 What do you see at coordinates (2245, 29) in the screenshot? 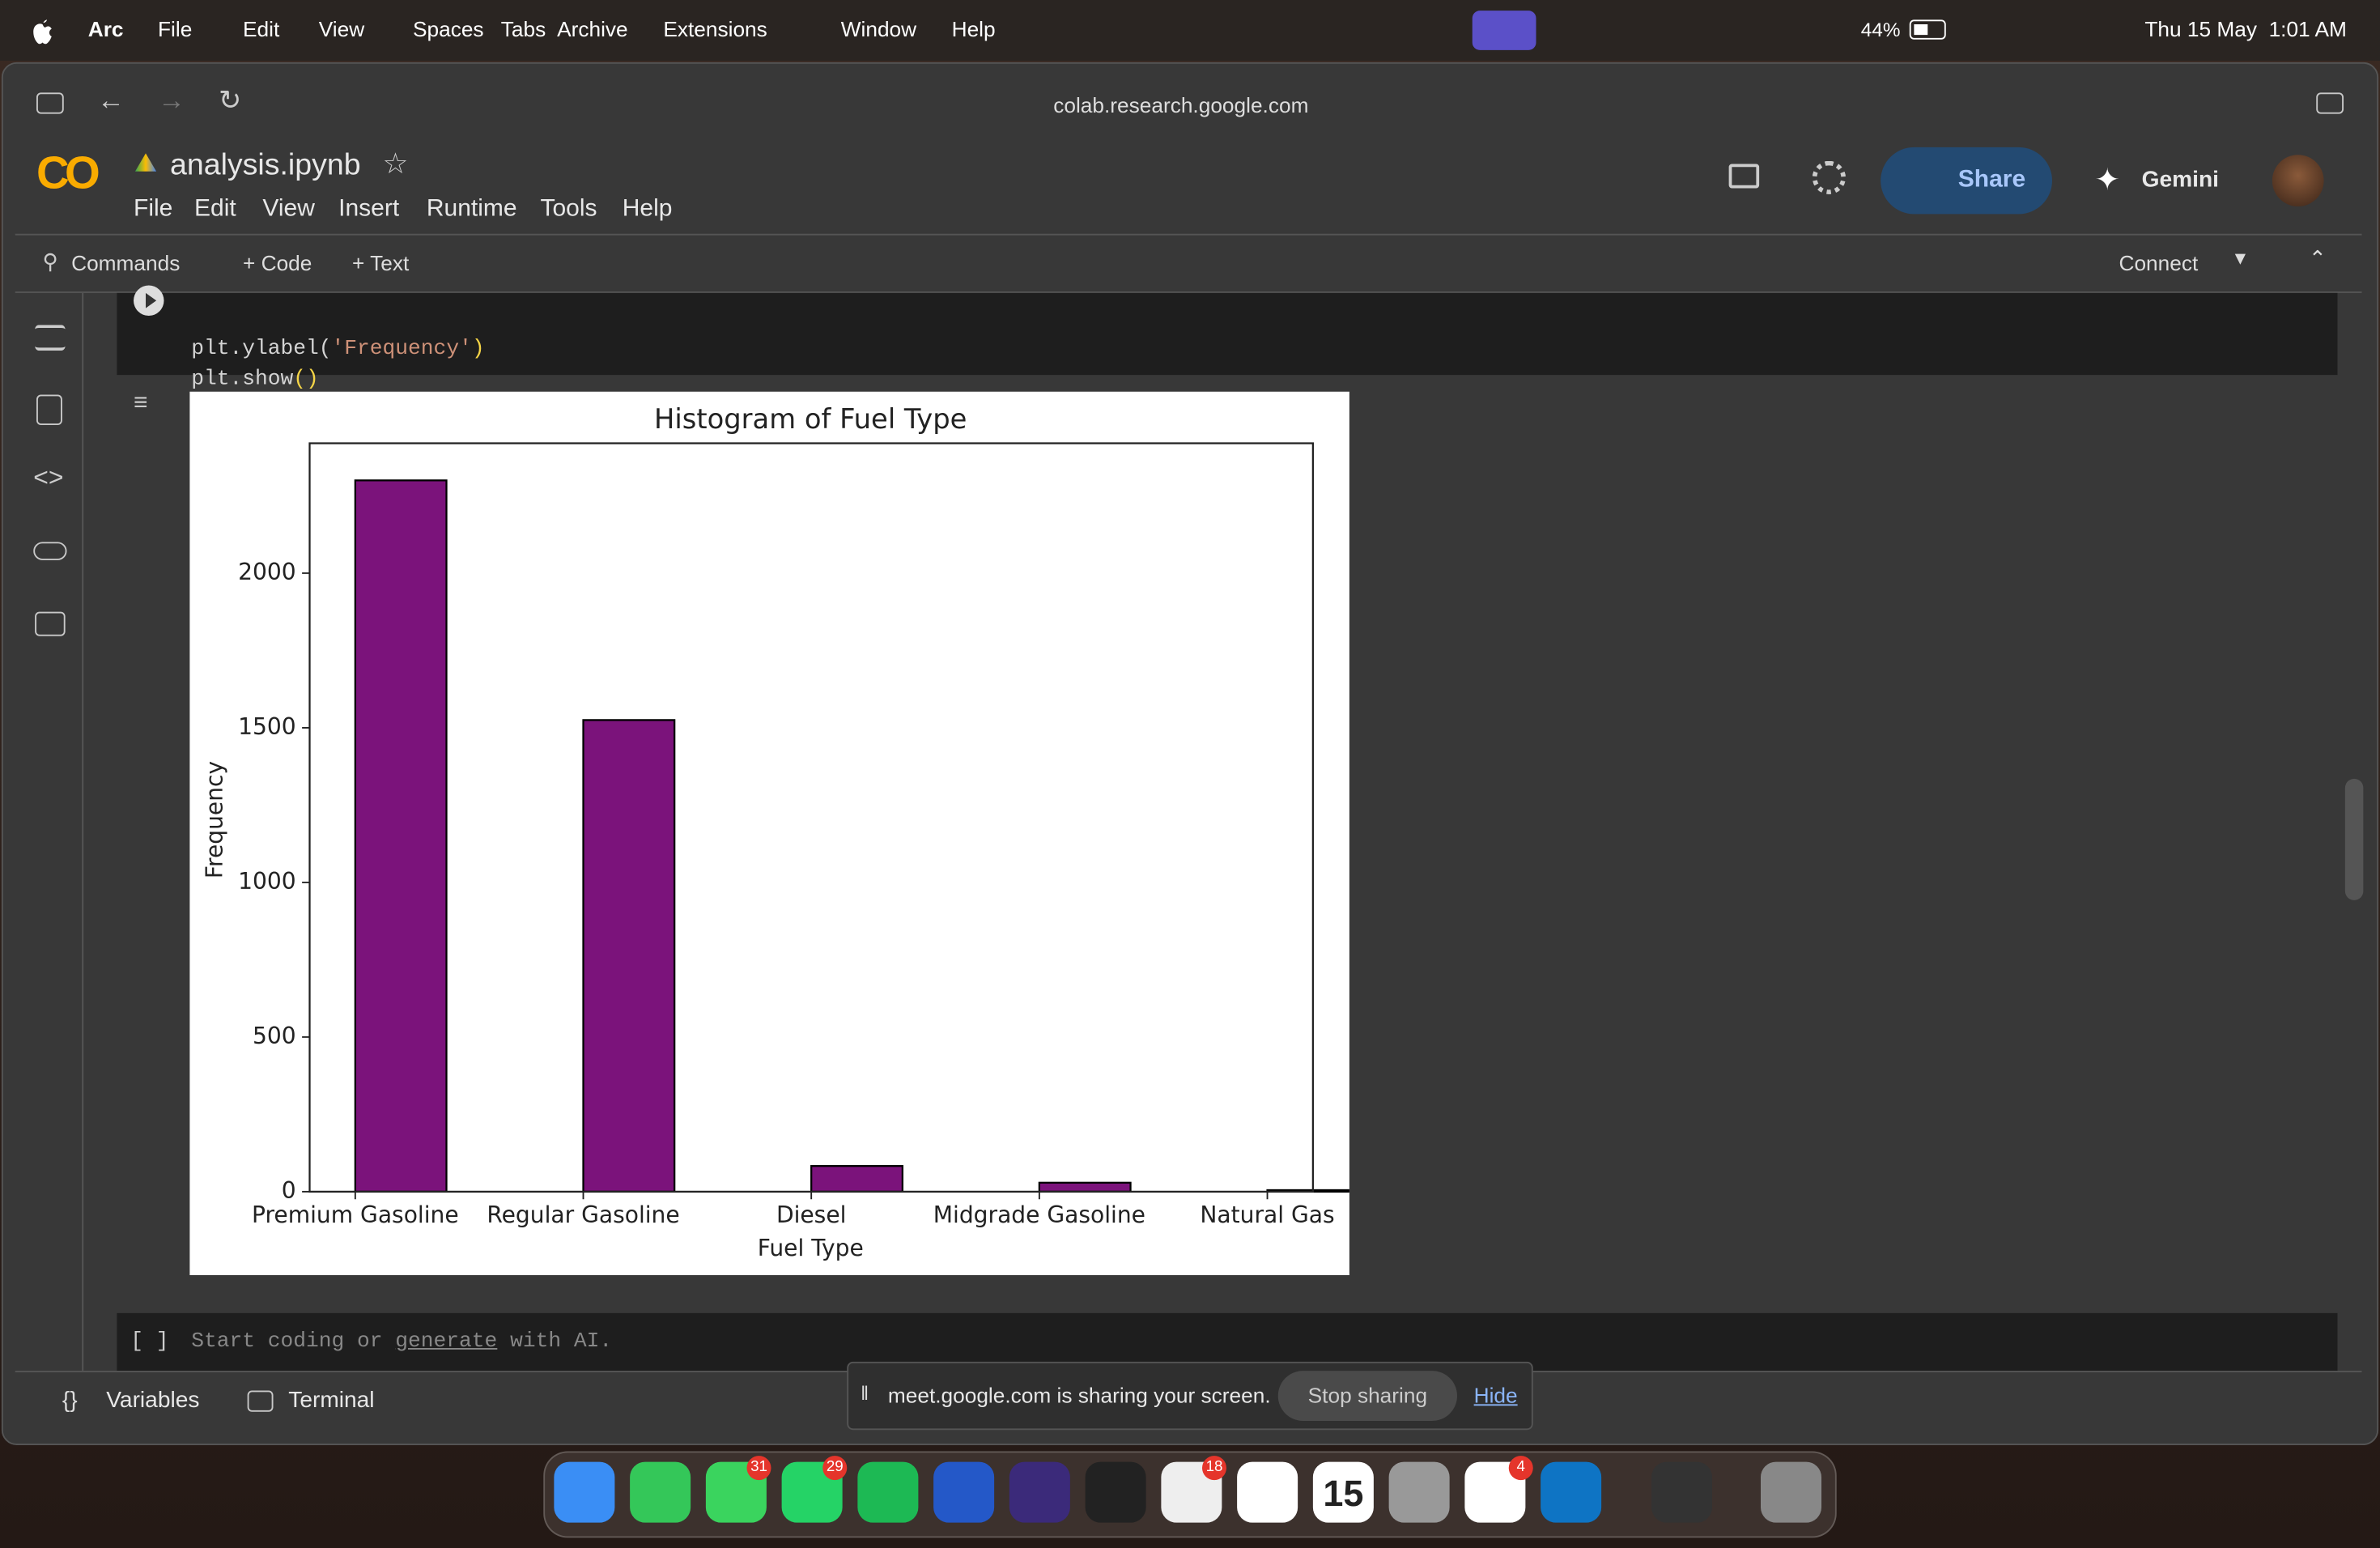
I see `clock: Thu 15 May 1:01 AM` at bounding box center [2245, 29].